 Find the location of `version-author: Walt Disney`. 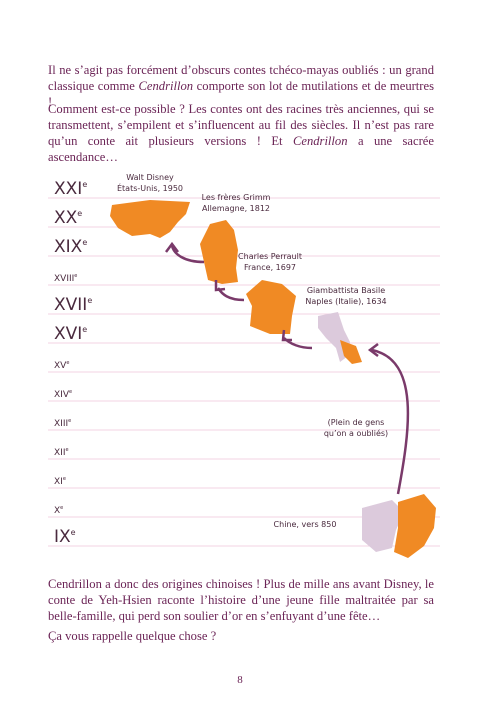

version-author: Walt Disney is located at coordinates (150, 177).